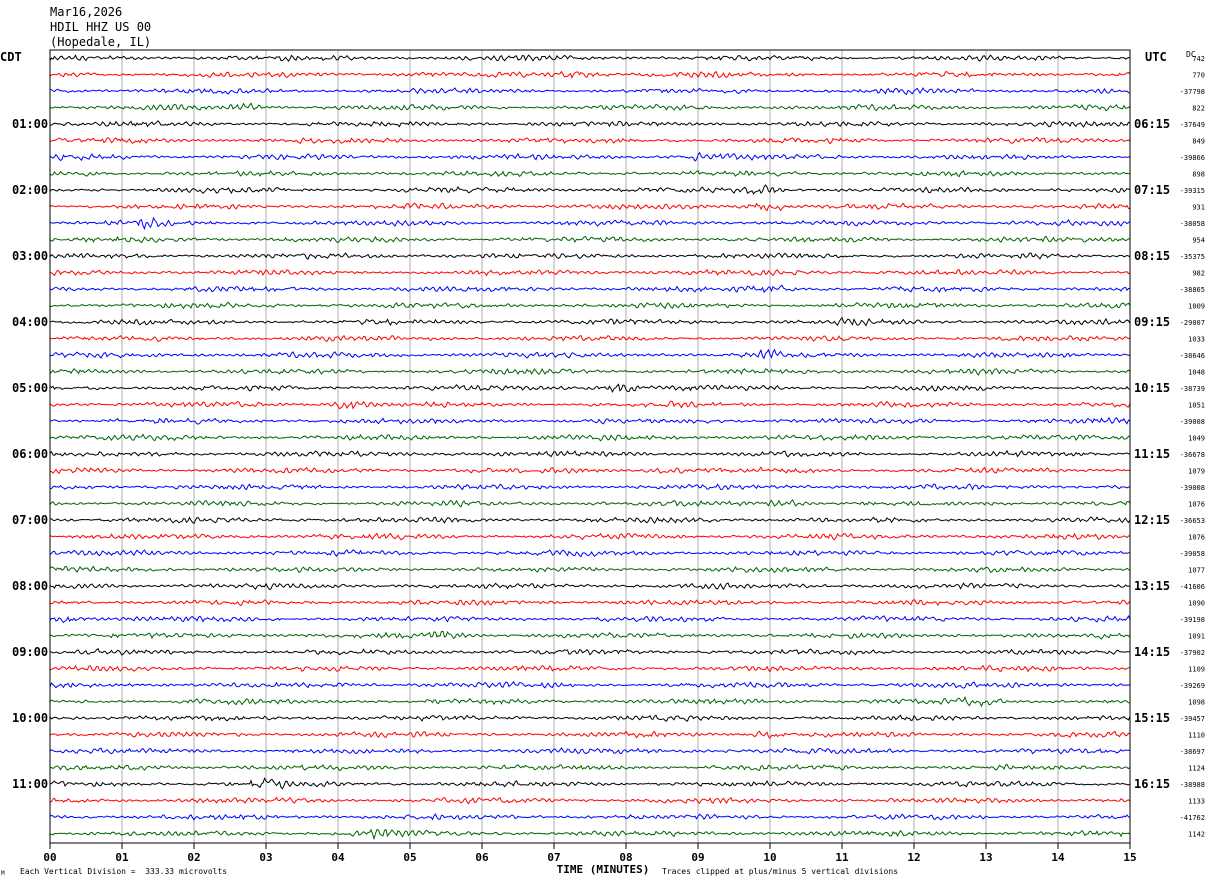 This screenshot has height=886, width=1210. Describe the element at coordinates (1198, 59) in the screenshot. I see `dc-offset-label: 742` at that location.